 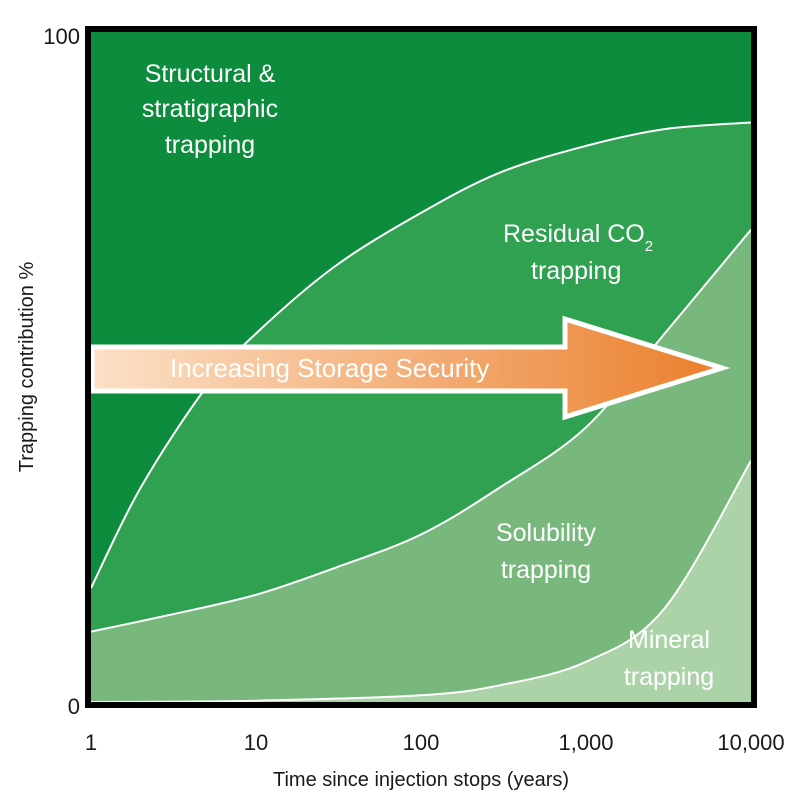 What do you see at coordinates (546, 570) in the screenshot?
I see `solubility-label-line-2: trapping` at bounding box center [546, 570].